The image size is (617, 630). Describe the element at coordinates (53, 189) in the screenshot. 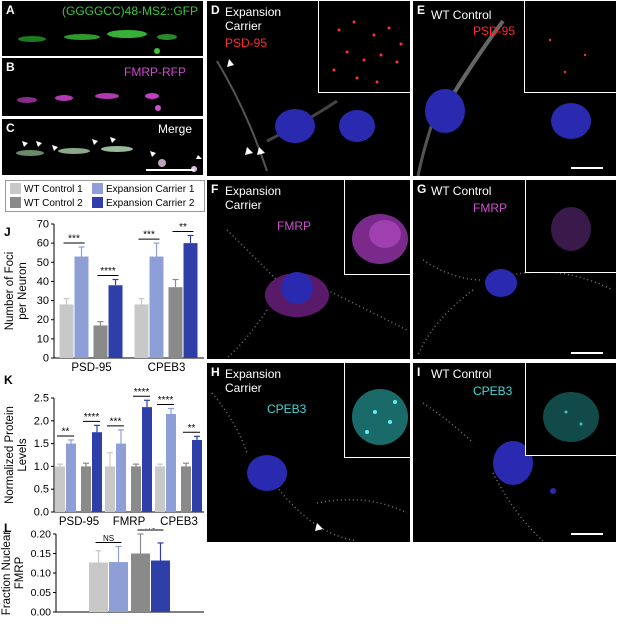

I see `legend-label: WT Control 1` at that location.